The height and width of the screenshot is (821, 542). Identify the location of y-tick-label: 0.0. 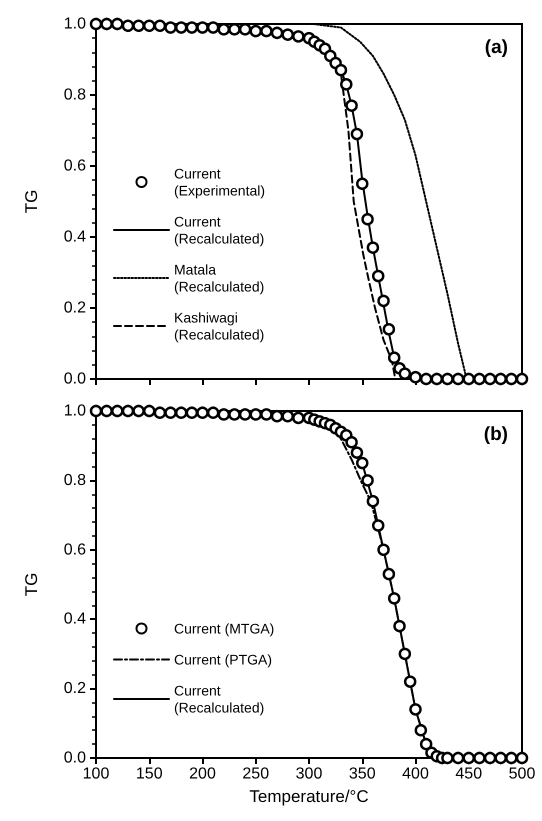
(75, 379).